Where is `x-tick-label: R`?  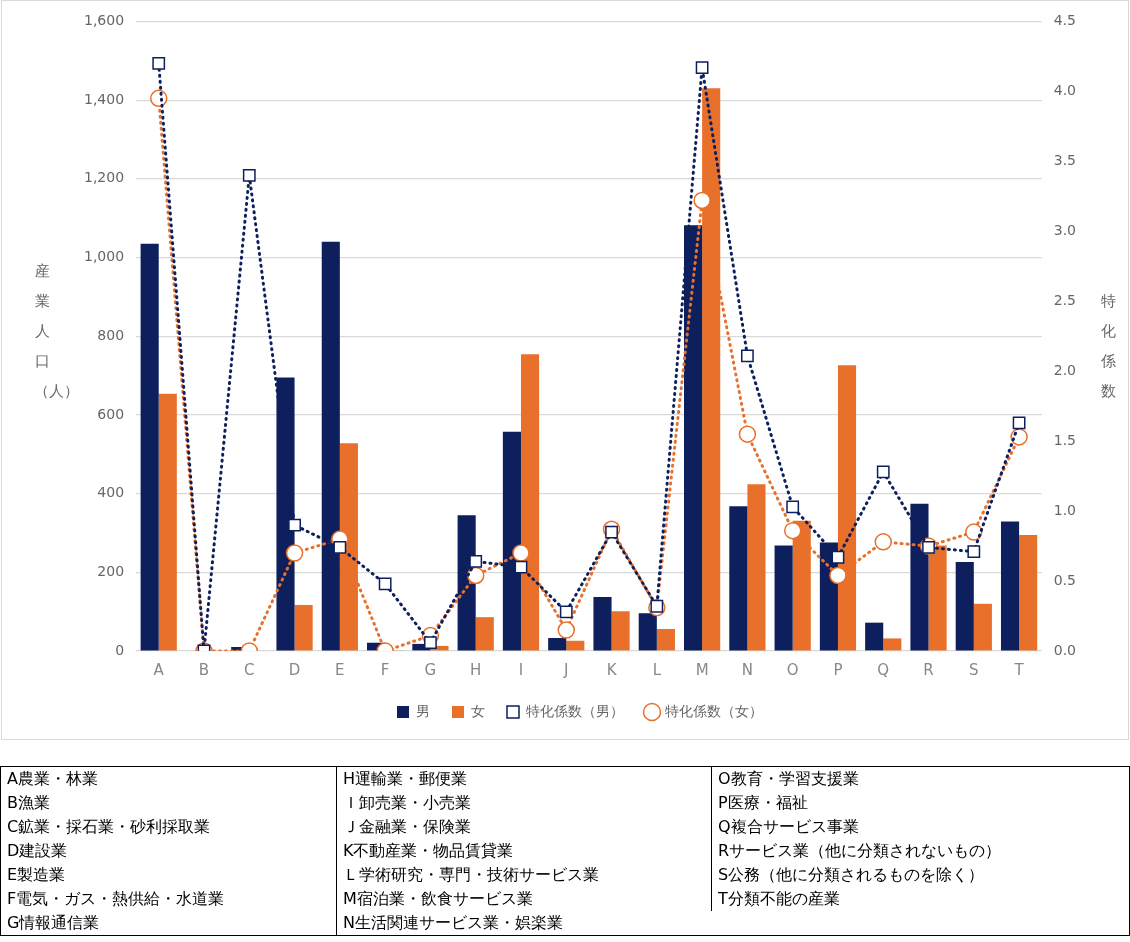 x-tick-label: R is located at coordinates (928, 669).